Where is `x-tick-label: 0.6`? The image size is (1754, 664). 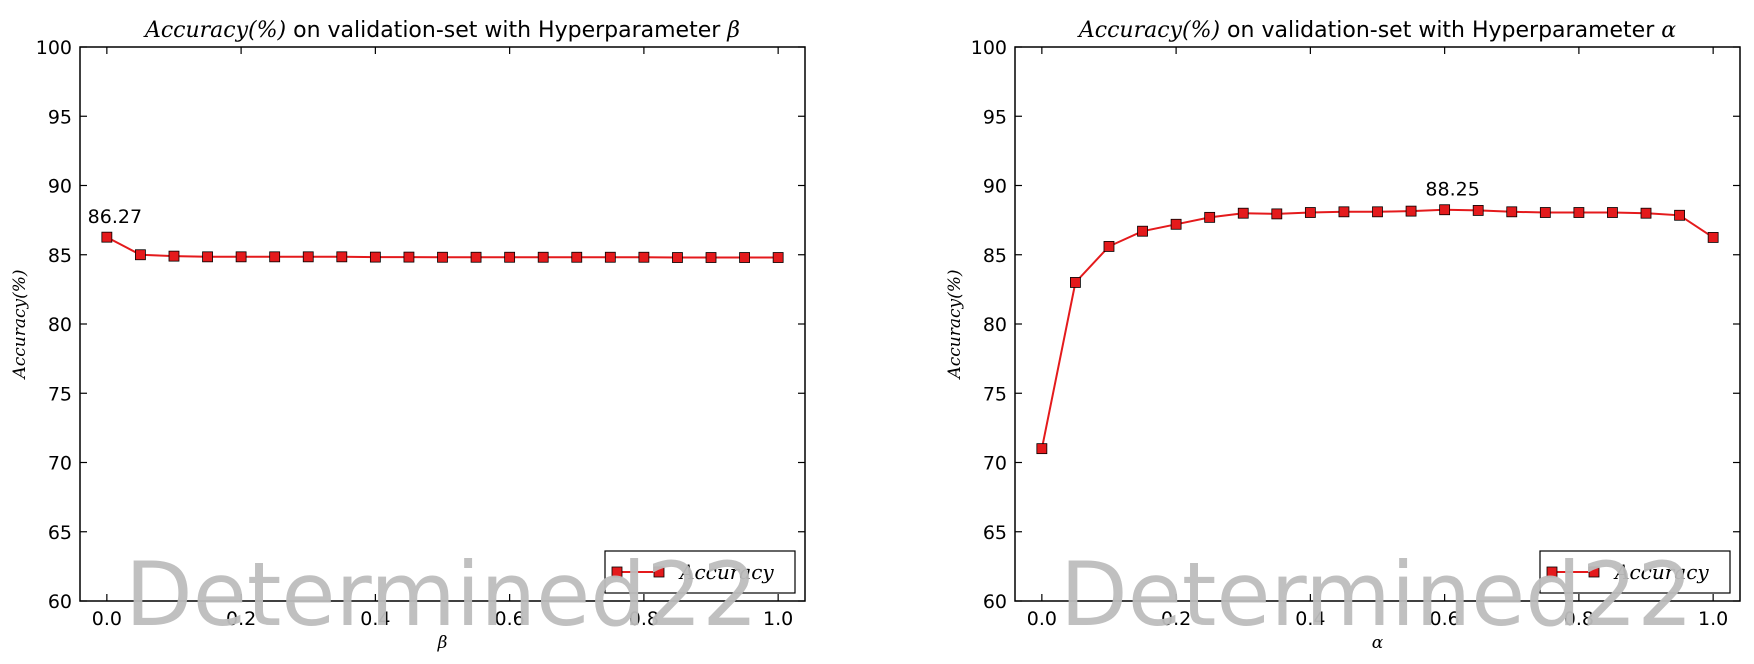 x-tick-label: 0.6 is located at coordinates (510, 619).